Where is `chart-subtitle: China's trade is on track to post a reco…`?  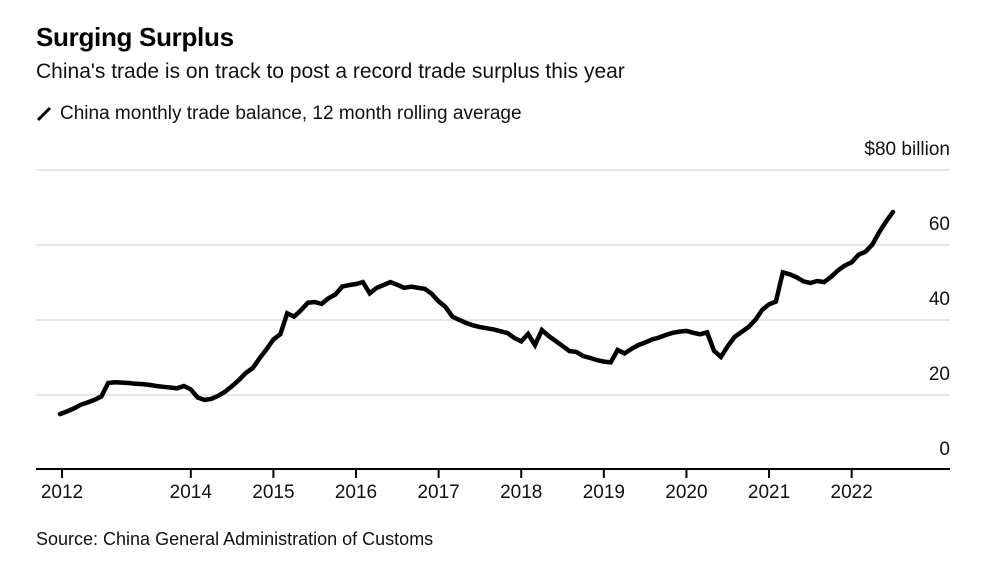 chart-subtitle: China's trade is on track to post a reco… is located at coordinates (330, 71).